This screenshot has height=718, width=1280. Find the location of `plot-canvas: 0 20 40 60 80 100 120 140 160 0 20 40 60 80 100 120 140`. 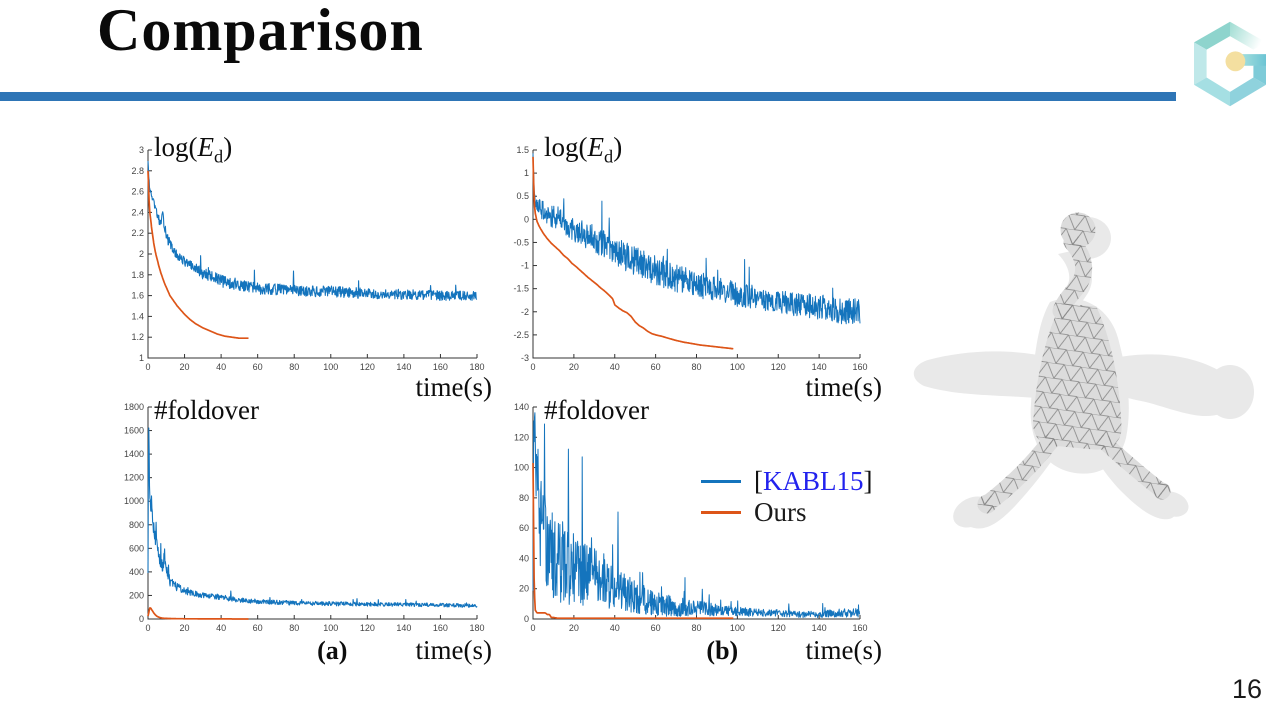

plot-canvas: 0 20 40 60 80 100 120 140 160 0 20 40 60 80 100 120 140 is located at coordinates (691, 517).